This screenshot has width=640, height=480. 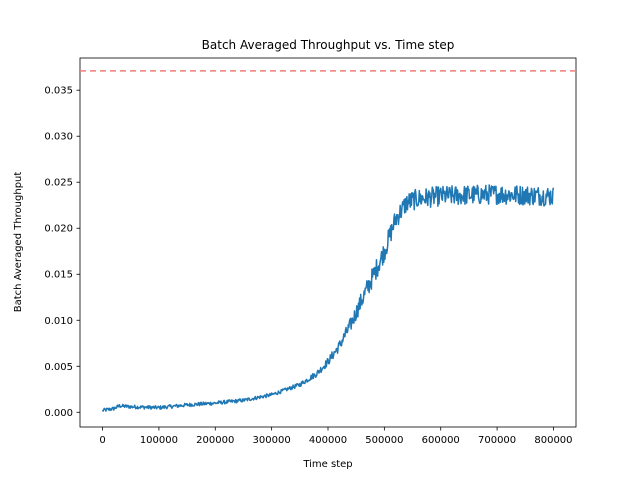 What do you see at coordinates (215, 440) in the screenshot?
I see `x-tick-label: 200000` at bounding box center [215, 440].